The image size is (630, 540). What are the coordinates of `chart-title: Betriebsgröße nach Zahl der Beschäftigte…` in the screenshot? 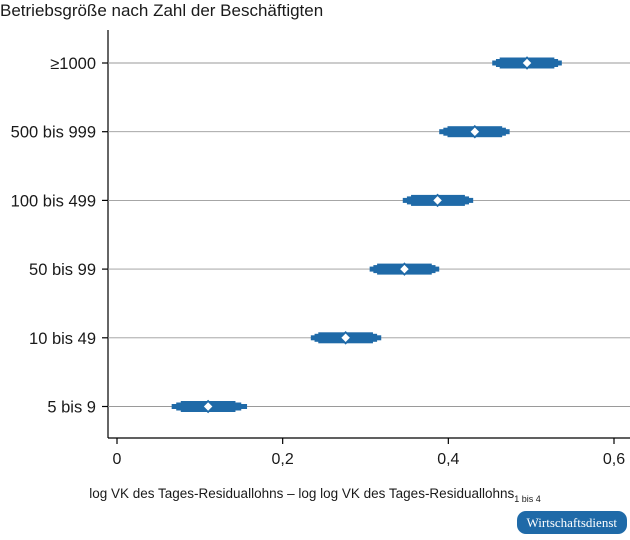 It's located at (162, 10).